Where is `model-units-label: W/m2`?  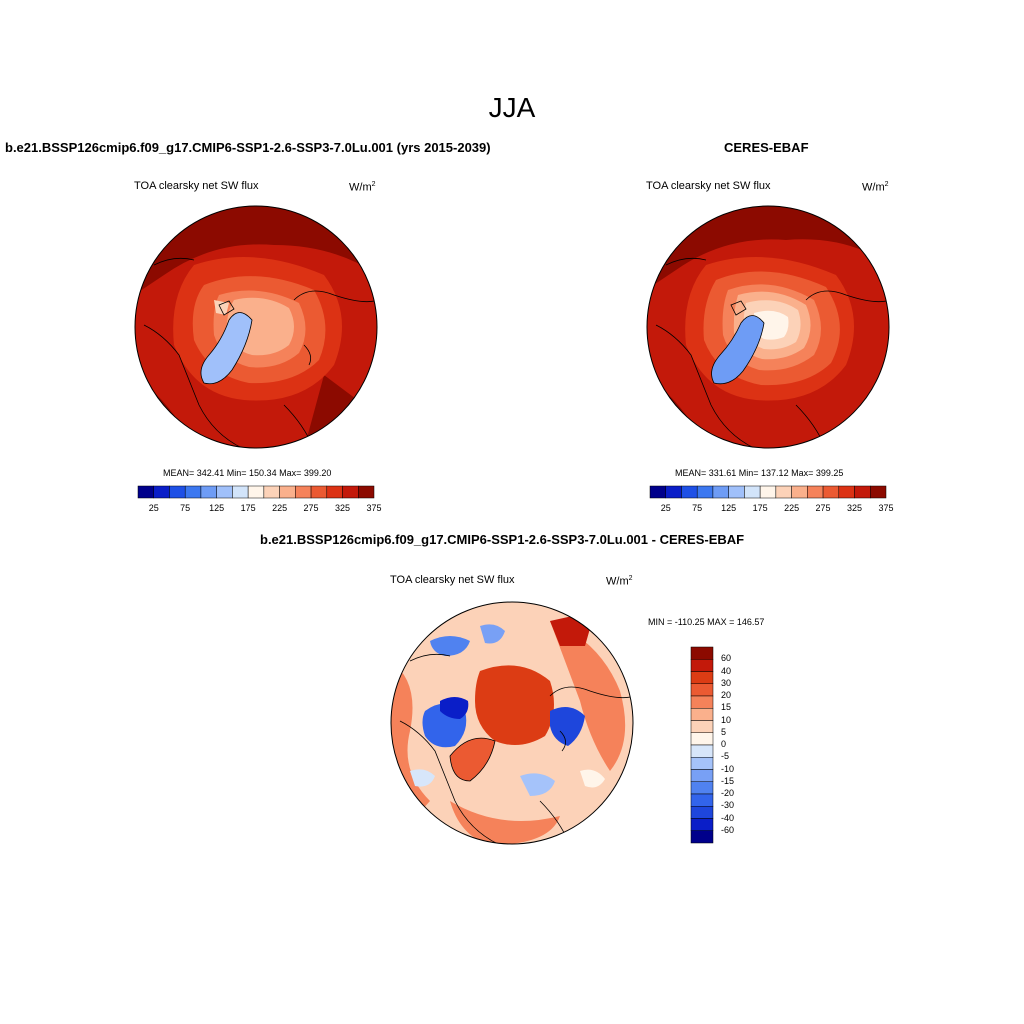 model-units-label: W/m2 is located at coordinates (362, 187).